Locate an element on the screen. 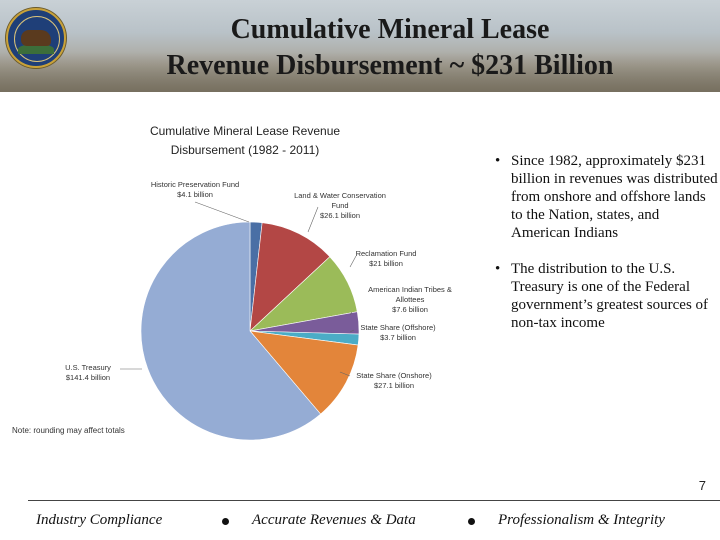  pie-slices is located at coordinates (250, 331).